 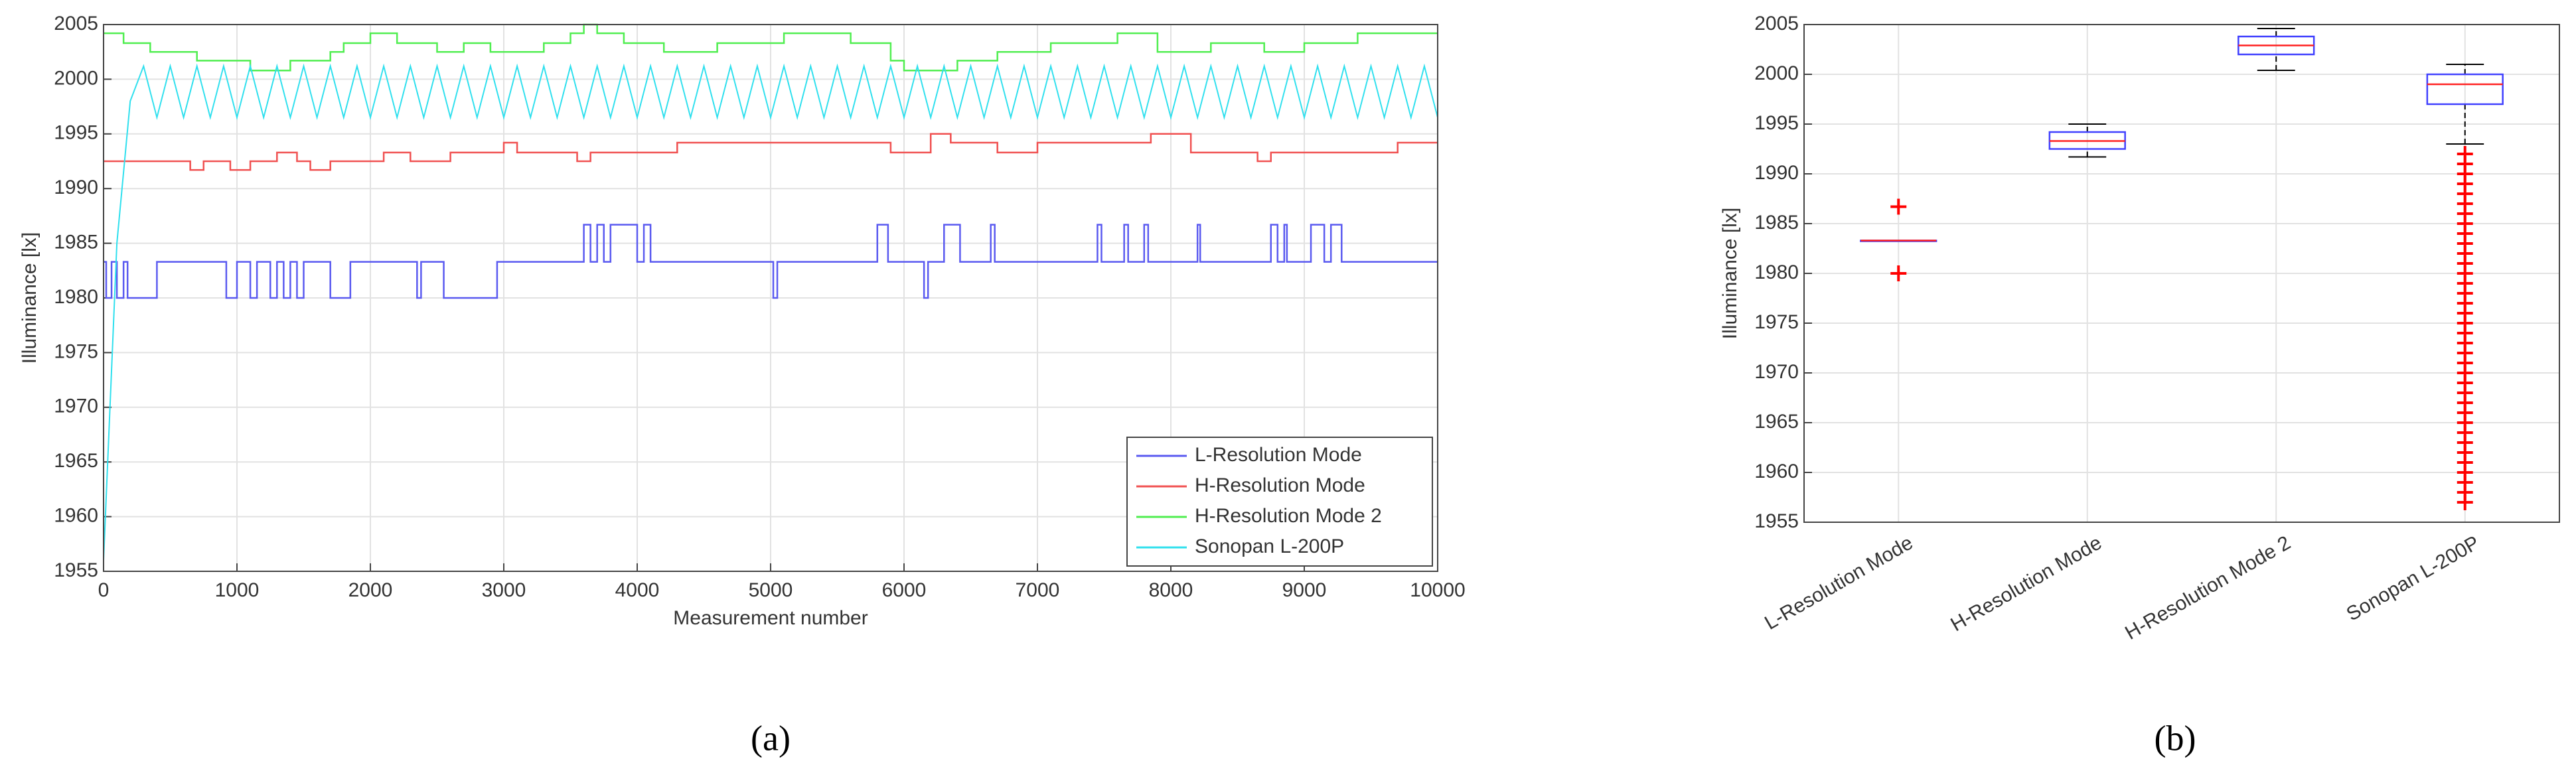 I want to click on x-tick-label: 0, so click(x=104, y=590).